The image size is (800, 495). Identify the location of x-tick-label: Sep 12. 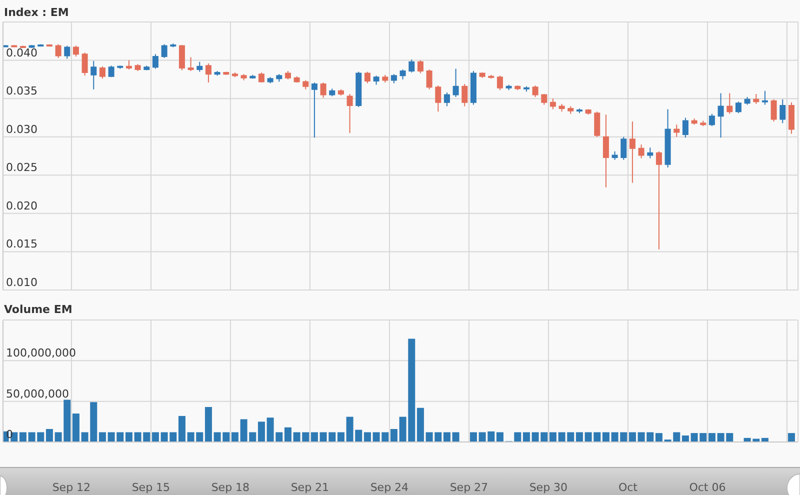
(71, 487).